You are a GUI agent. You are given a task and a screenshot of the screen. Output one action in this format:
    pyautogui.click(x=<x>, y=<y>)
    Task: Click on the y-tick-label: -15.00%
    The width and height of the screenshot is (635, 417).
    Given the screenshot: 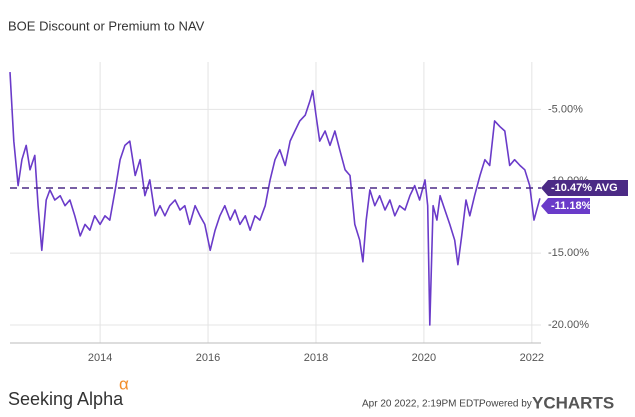 What is the action you would take?
    pyautogui.click(x=568, y=253)
    